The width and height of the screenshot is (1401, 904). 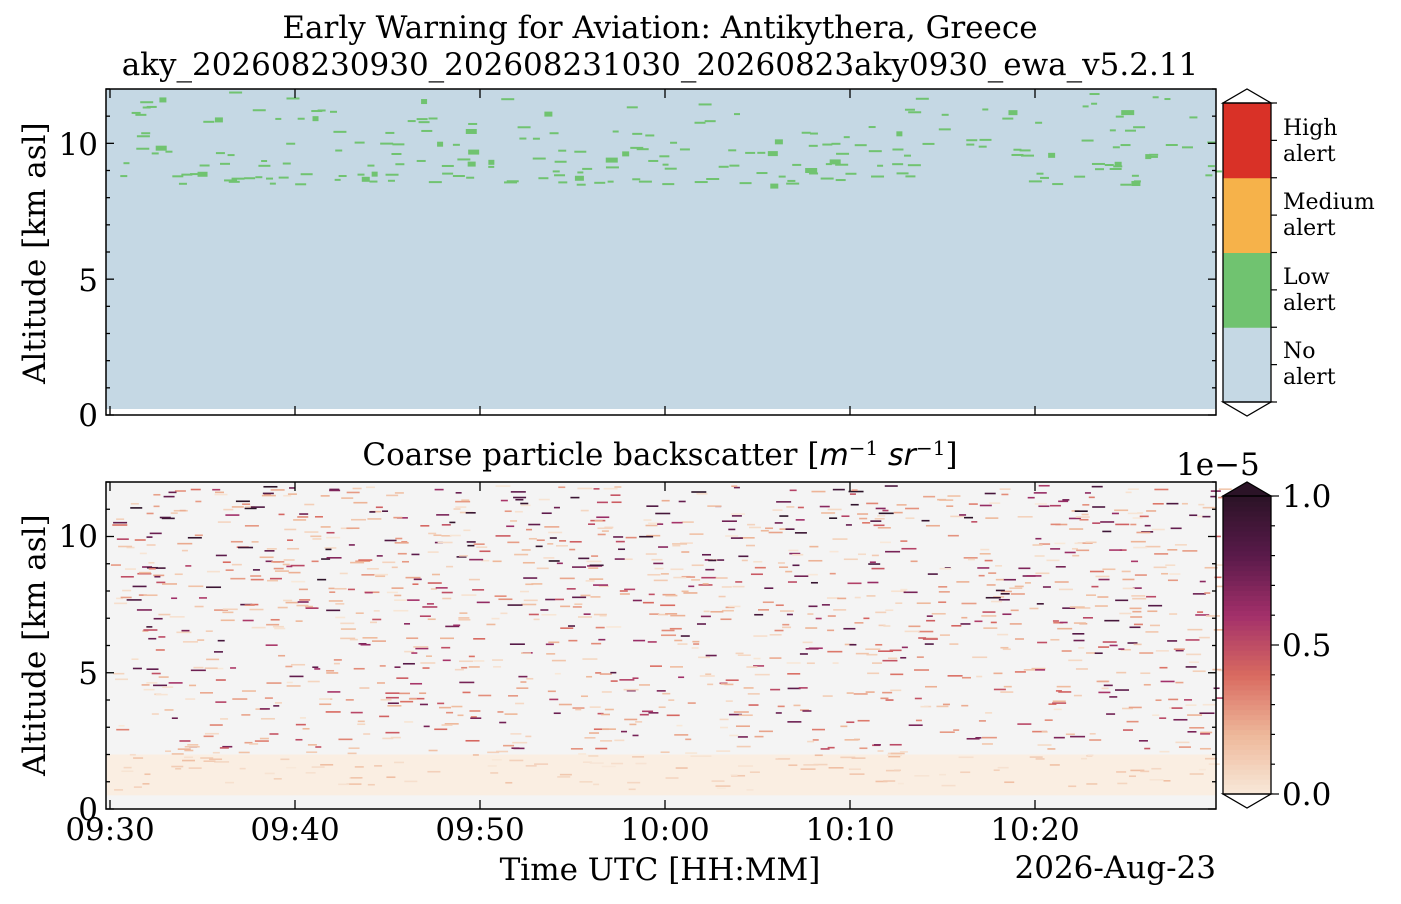 What do you see at coordinates (1247, 409) in the screenshot?
I see `colorbar-extend-bottom` at bounding box center [1247, 409].